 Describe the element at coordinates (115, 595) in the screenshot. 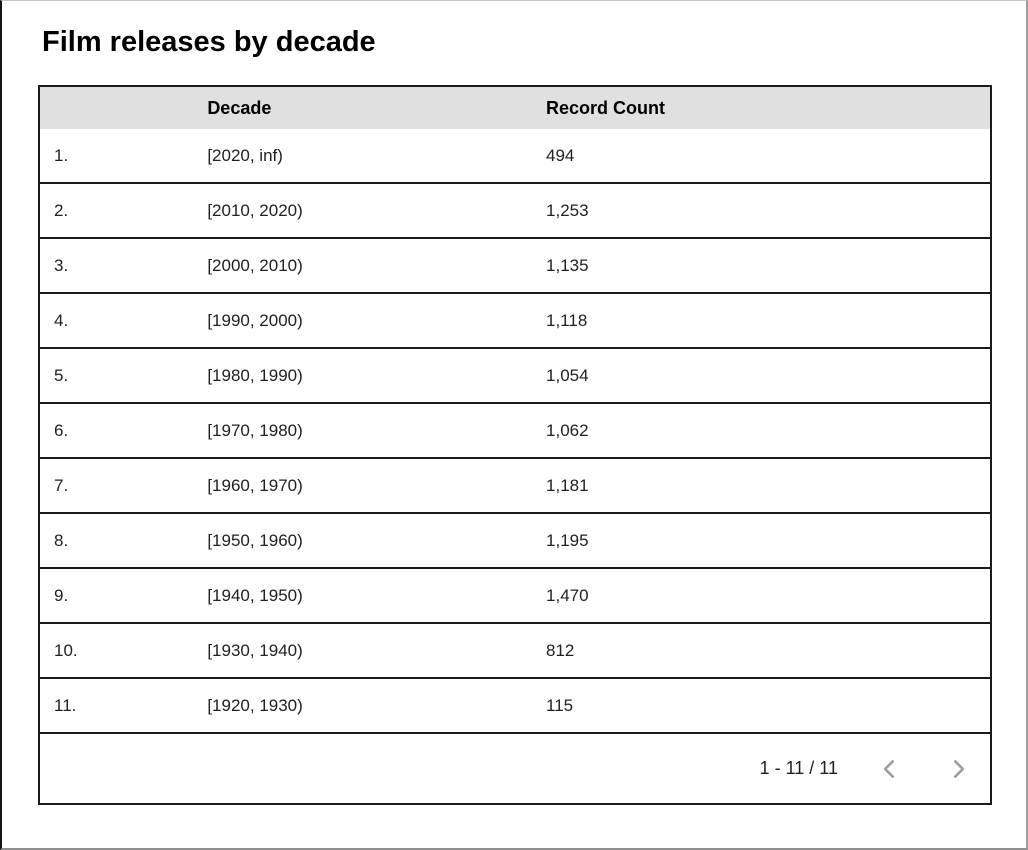

I see `row-index: 9.` at that location.